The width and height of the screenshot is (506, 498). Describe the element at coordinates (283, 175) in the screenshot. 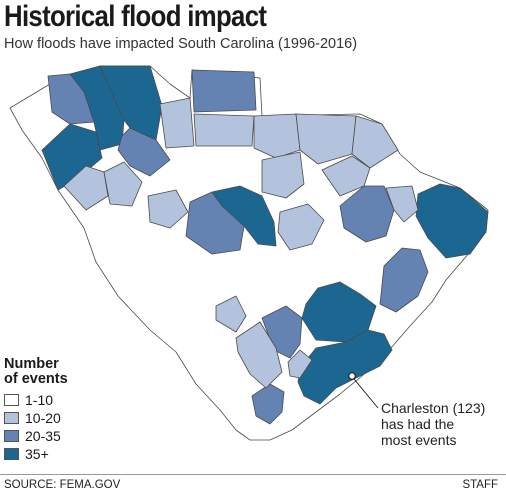

I see `county-kershaw` at that location.